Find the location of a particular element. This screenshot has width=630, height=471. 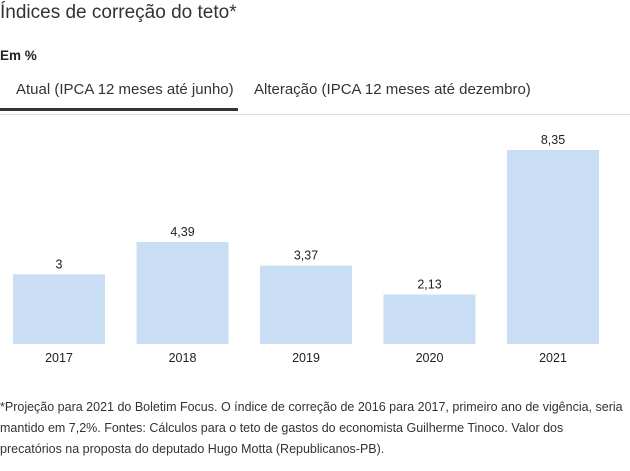

value-label-2018: 4,39 is located at coordinates (182, 232).